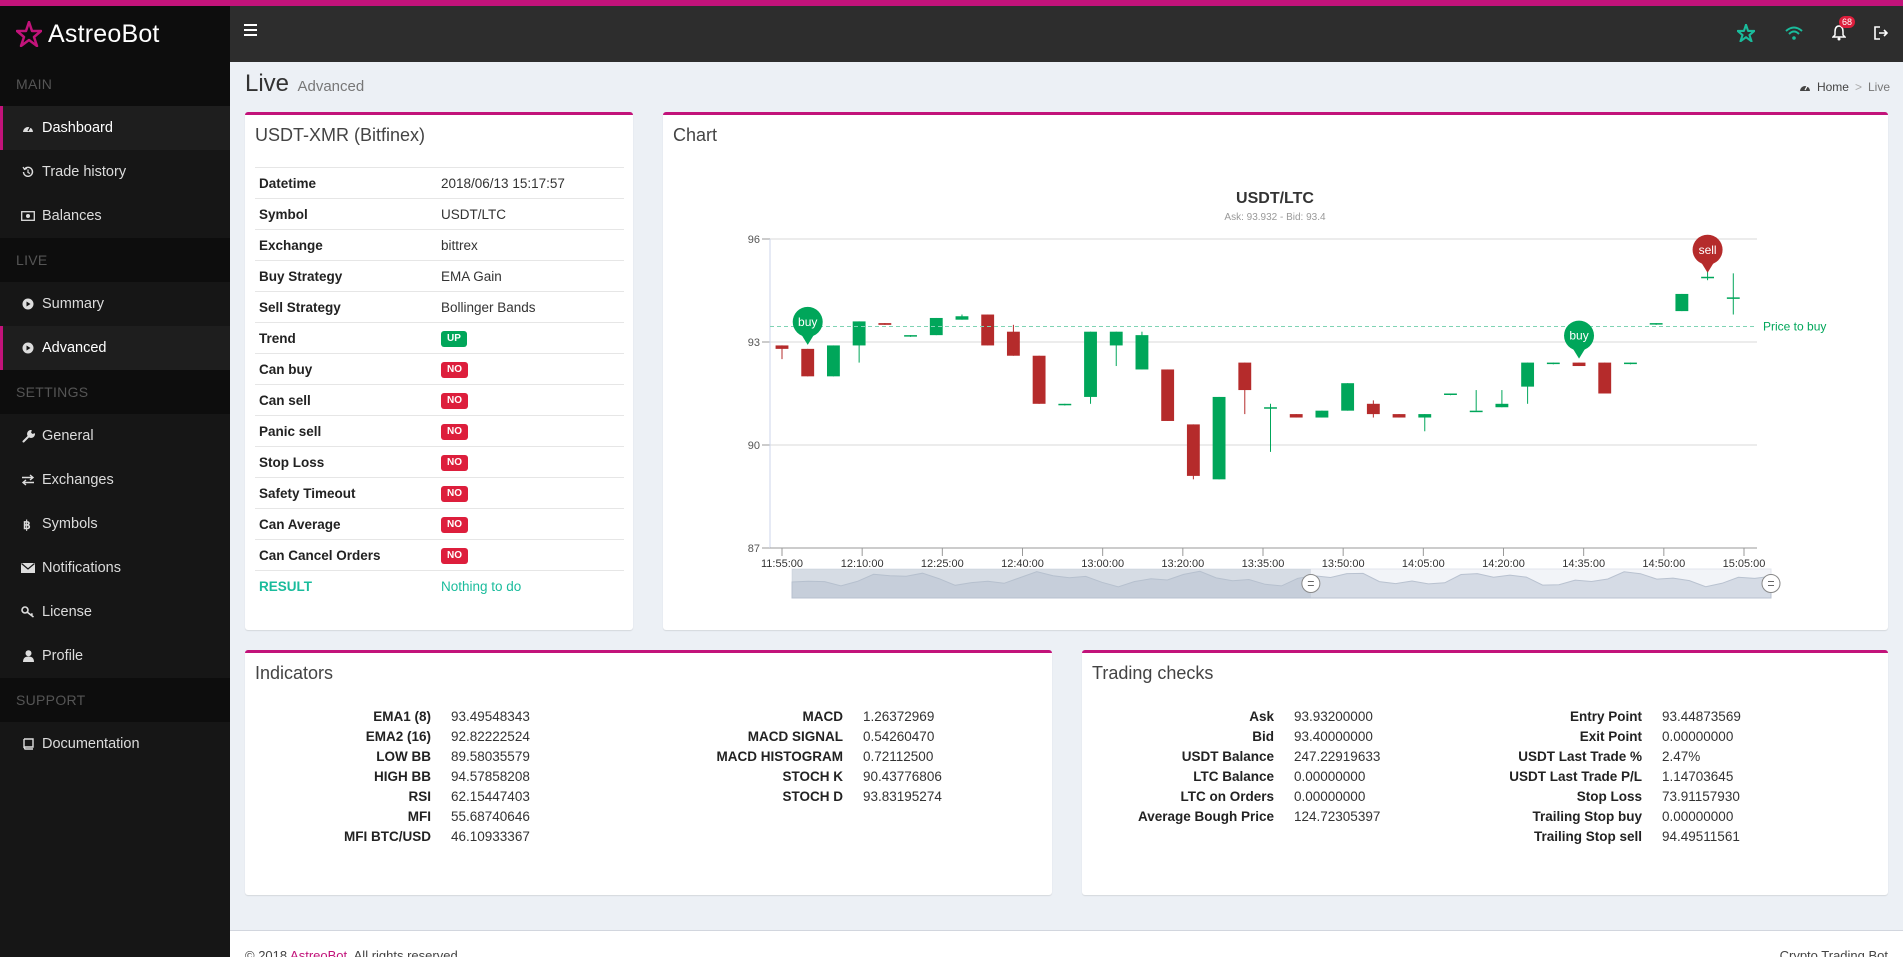 Image resolution: width=1903 pixels, height=957 pixels. What do you see at coordinates (1241, 737) in the screenshot?
I see `kv-row: Bid 93.40000000` at bounding box center [1241, 737].